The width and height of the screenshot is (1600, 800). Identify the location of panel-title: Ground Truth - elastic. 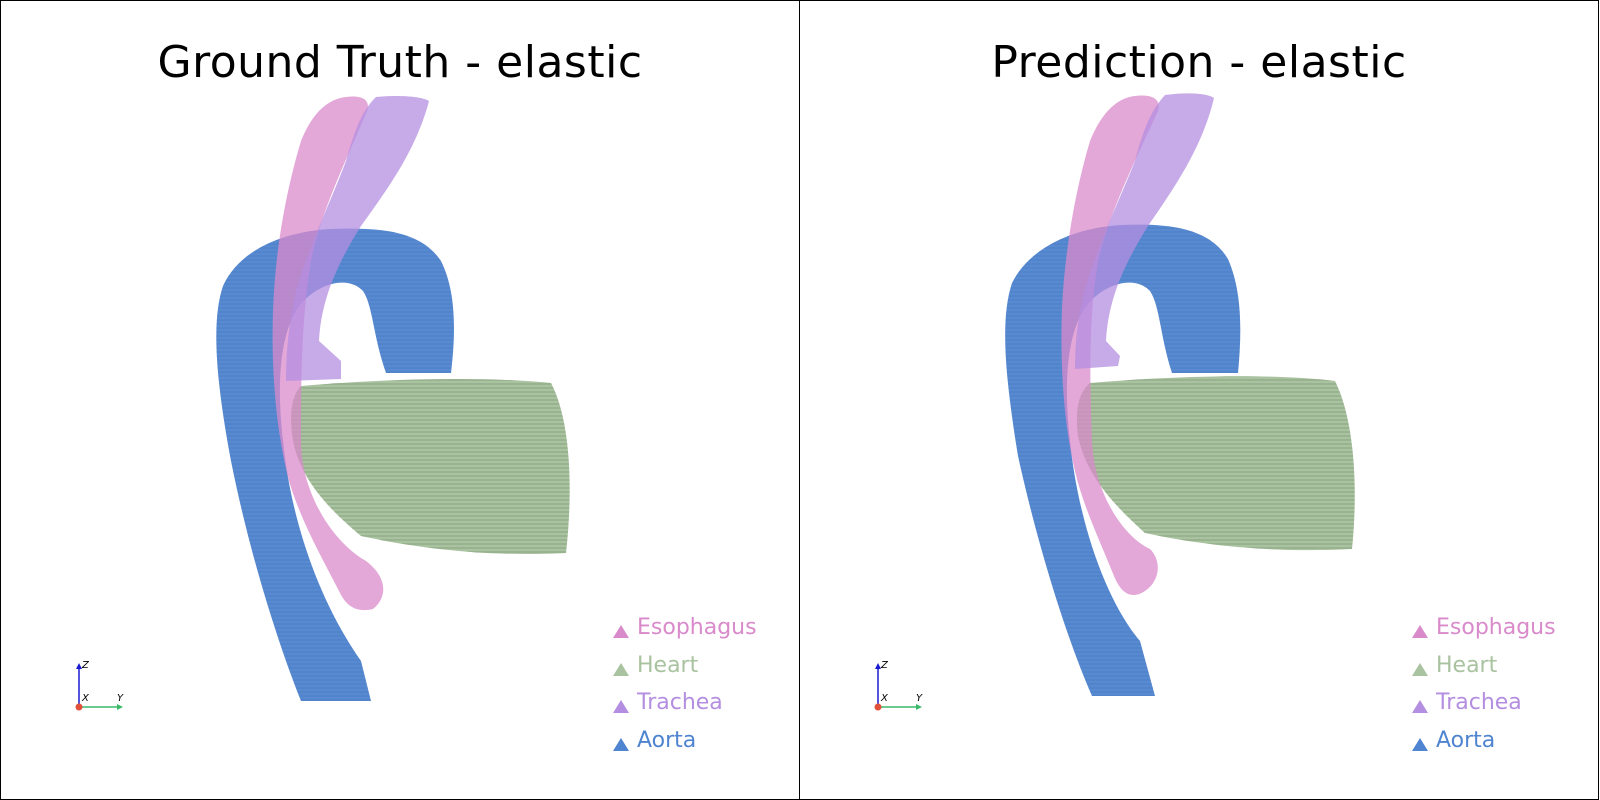
(400, 62).